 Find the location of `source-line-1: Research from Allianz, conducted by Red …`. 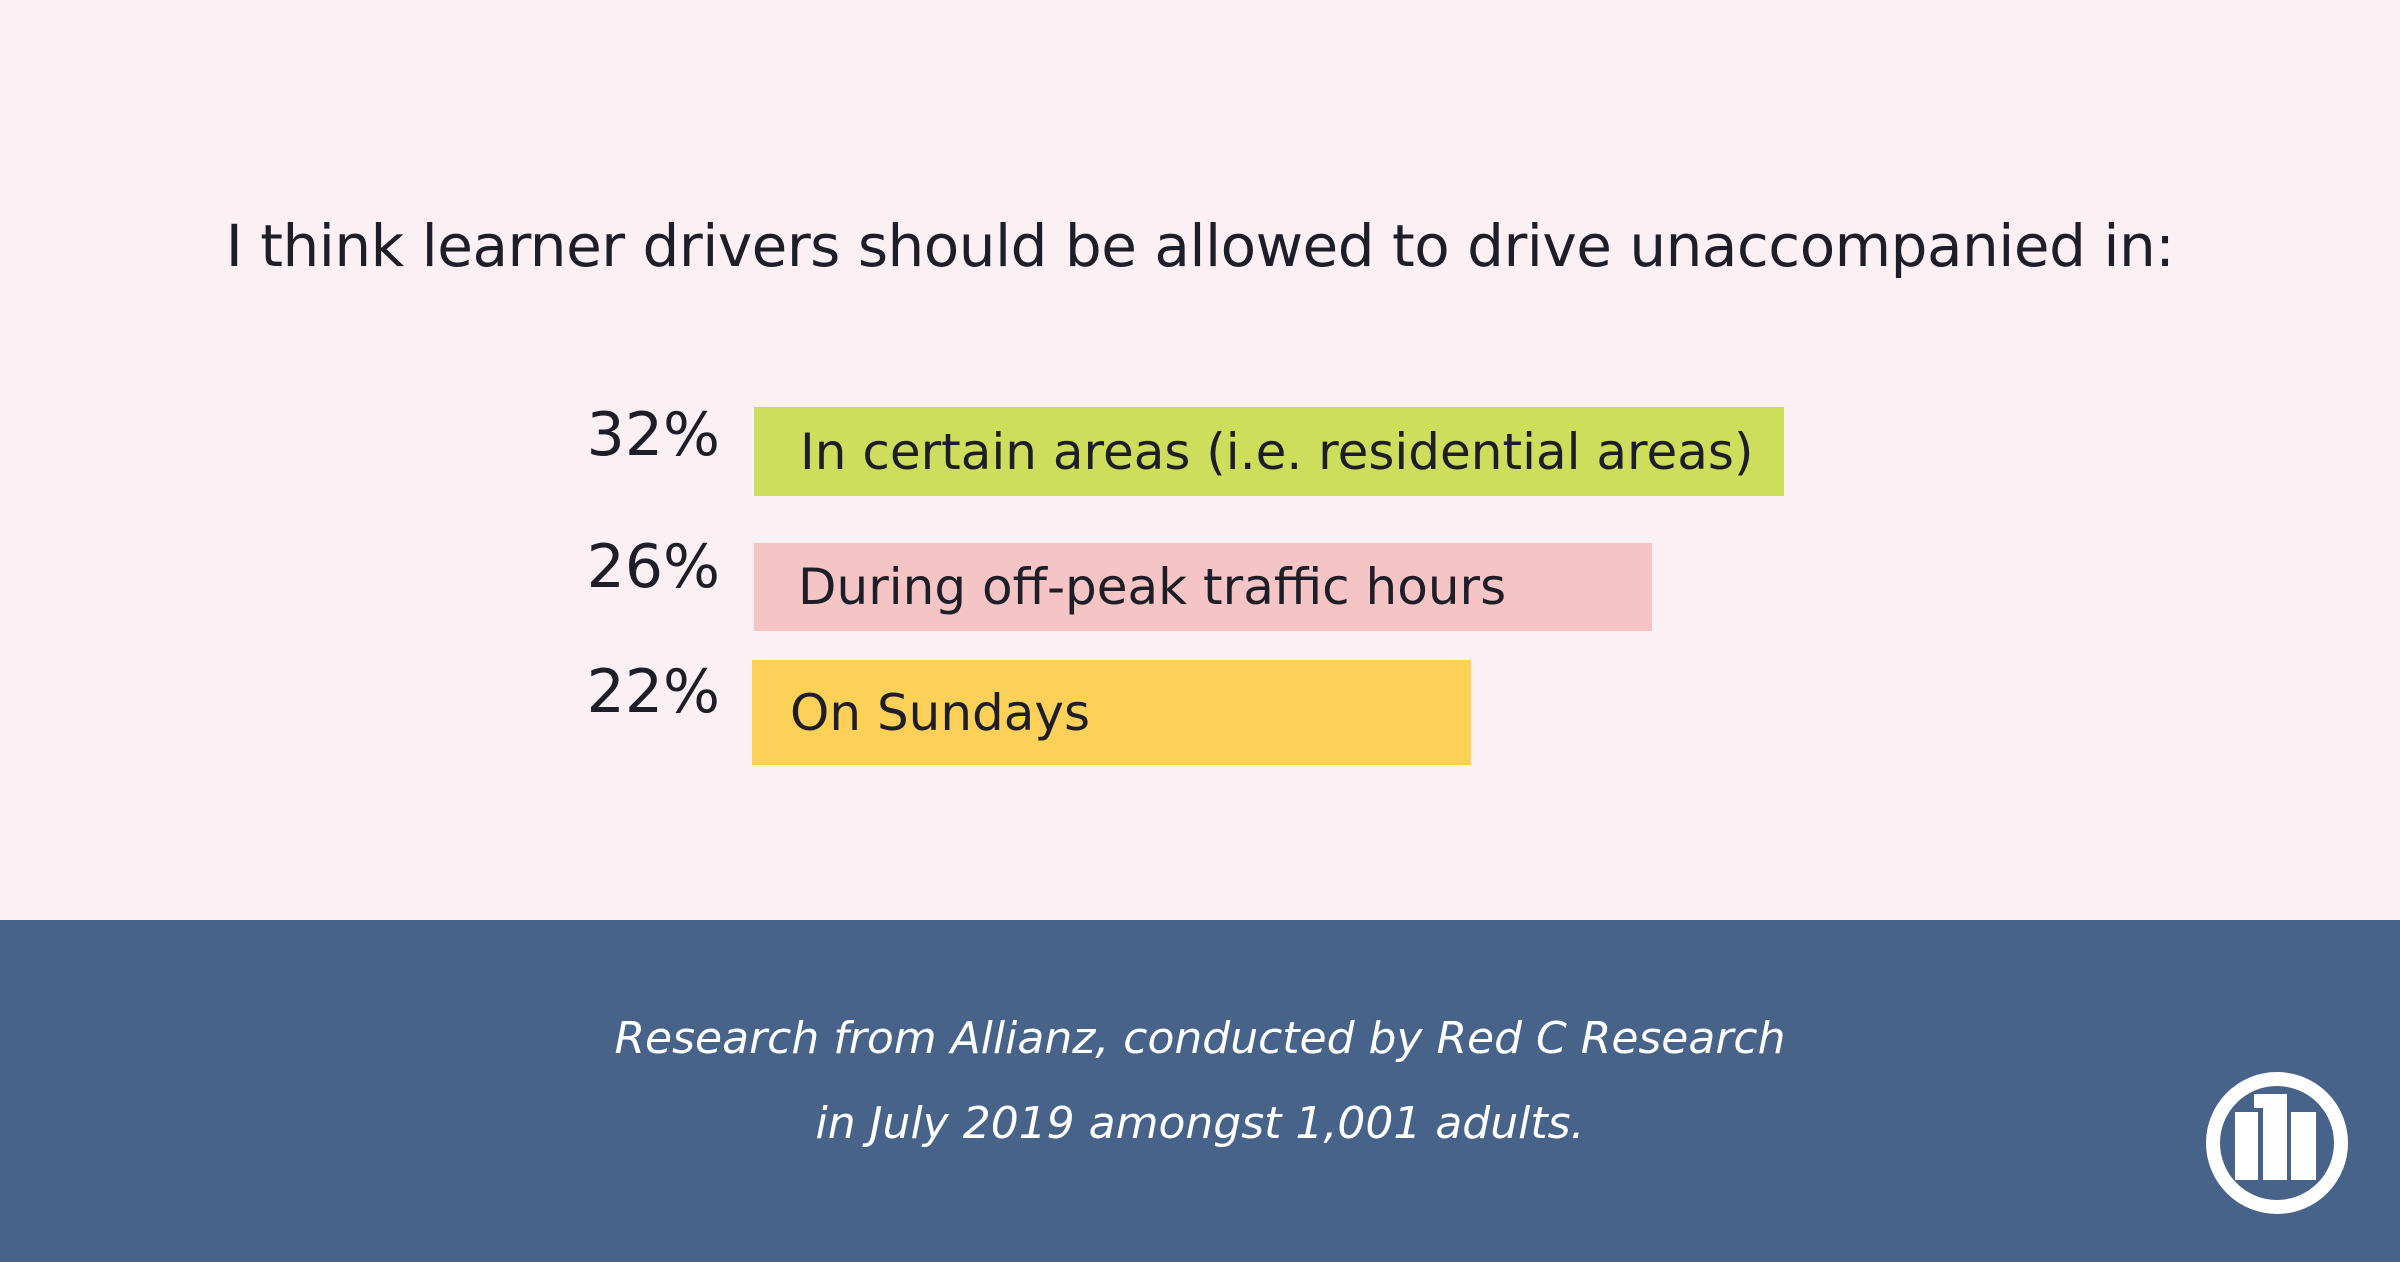

source-line-1: Research from Allianz, conducted by Red … is located at coordinates (1200, 1038).